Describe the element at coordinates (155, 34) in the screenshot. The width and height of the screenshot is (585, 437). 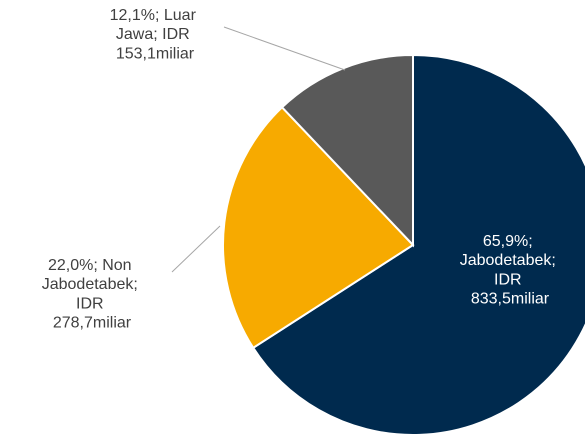
I see `data-label: 12,1%; Luar Jawa; IDR 153,1miliar` at that location.